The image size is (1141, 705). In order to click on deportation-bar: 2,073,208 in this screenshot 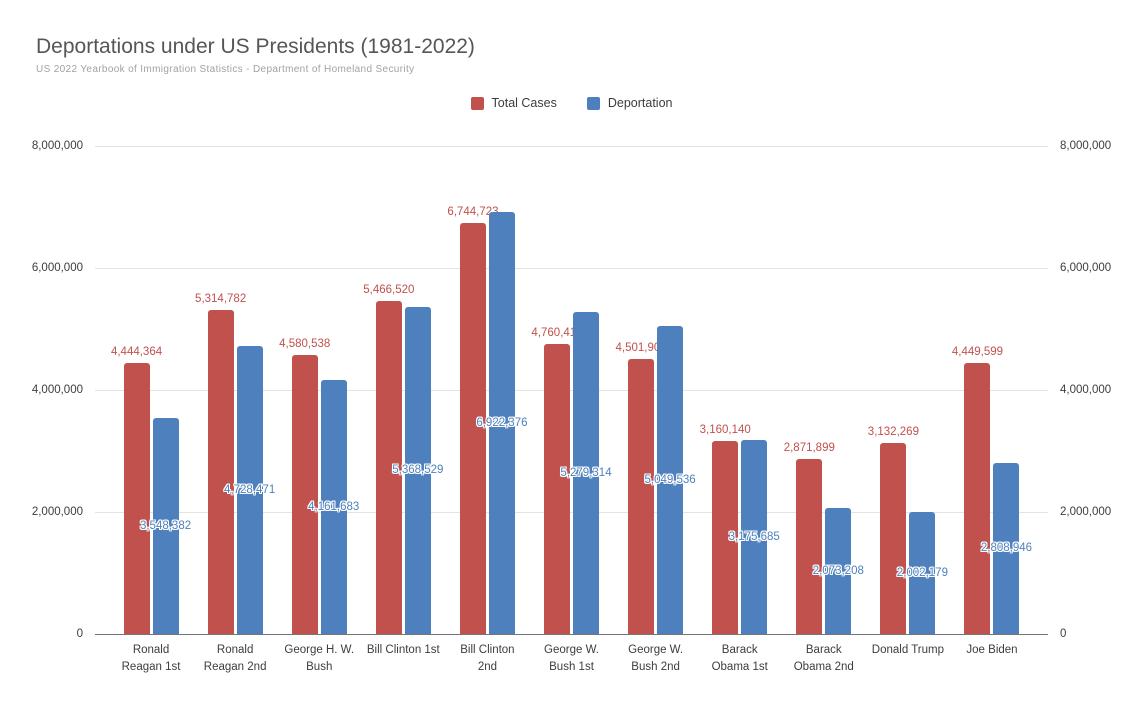, I will do `click(838, 570)`.